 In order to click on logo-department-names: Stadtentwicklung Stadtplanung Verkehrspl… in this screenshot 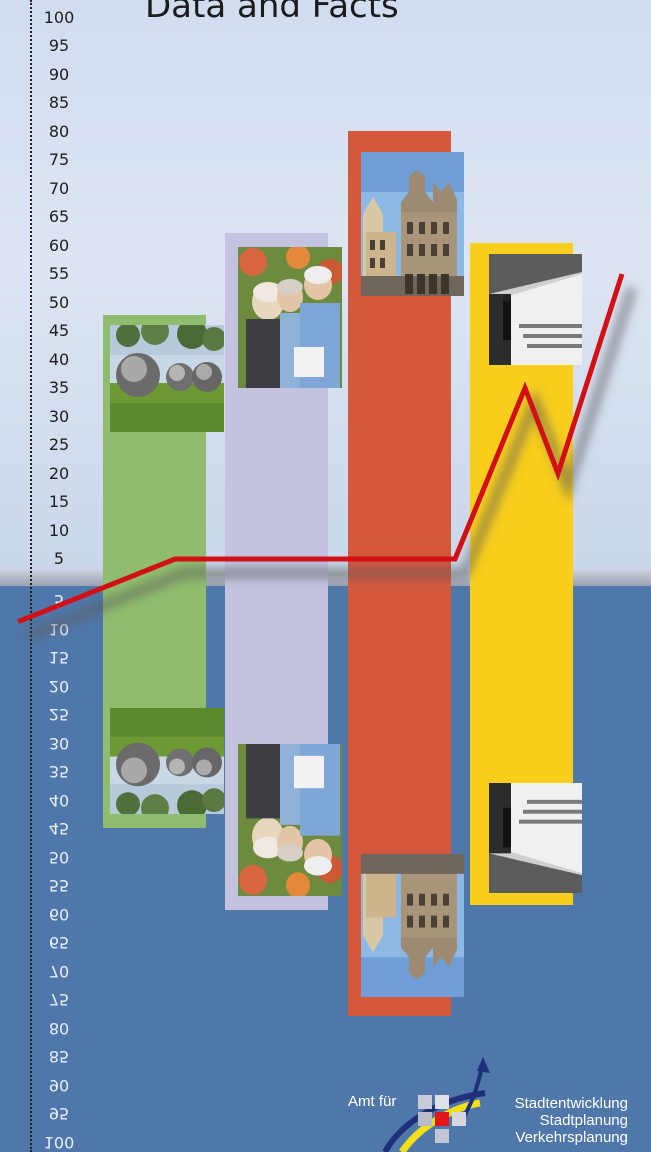, I will do `click(571, 1120)`.